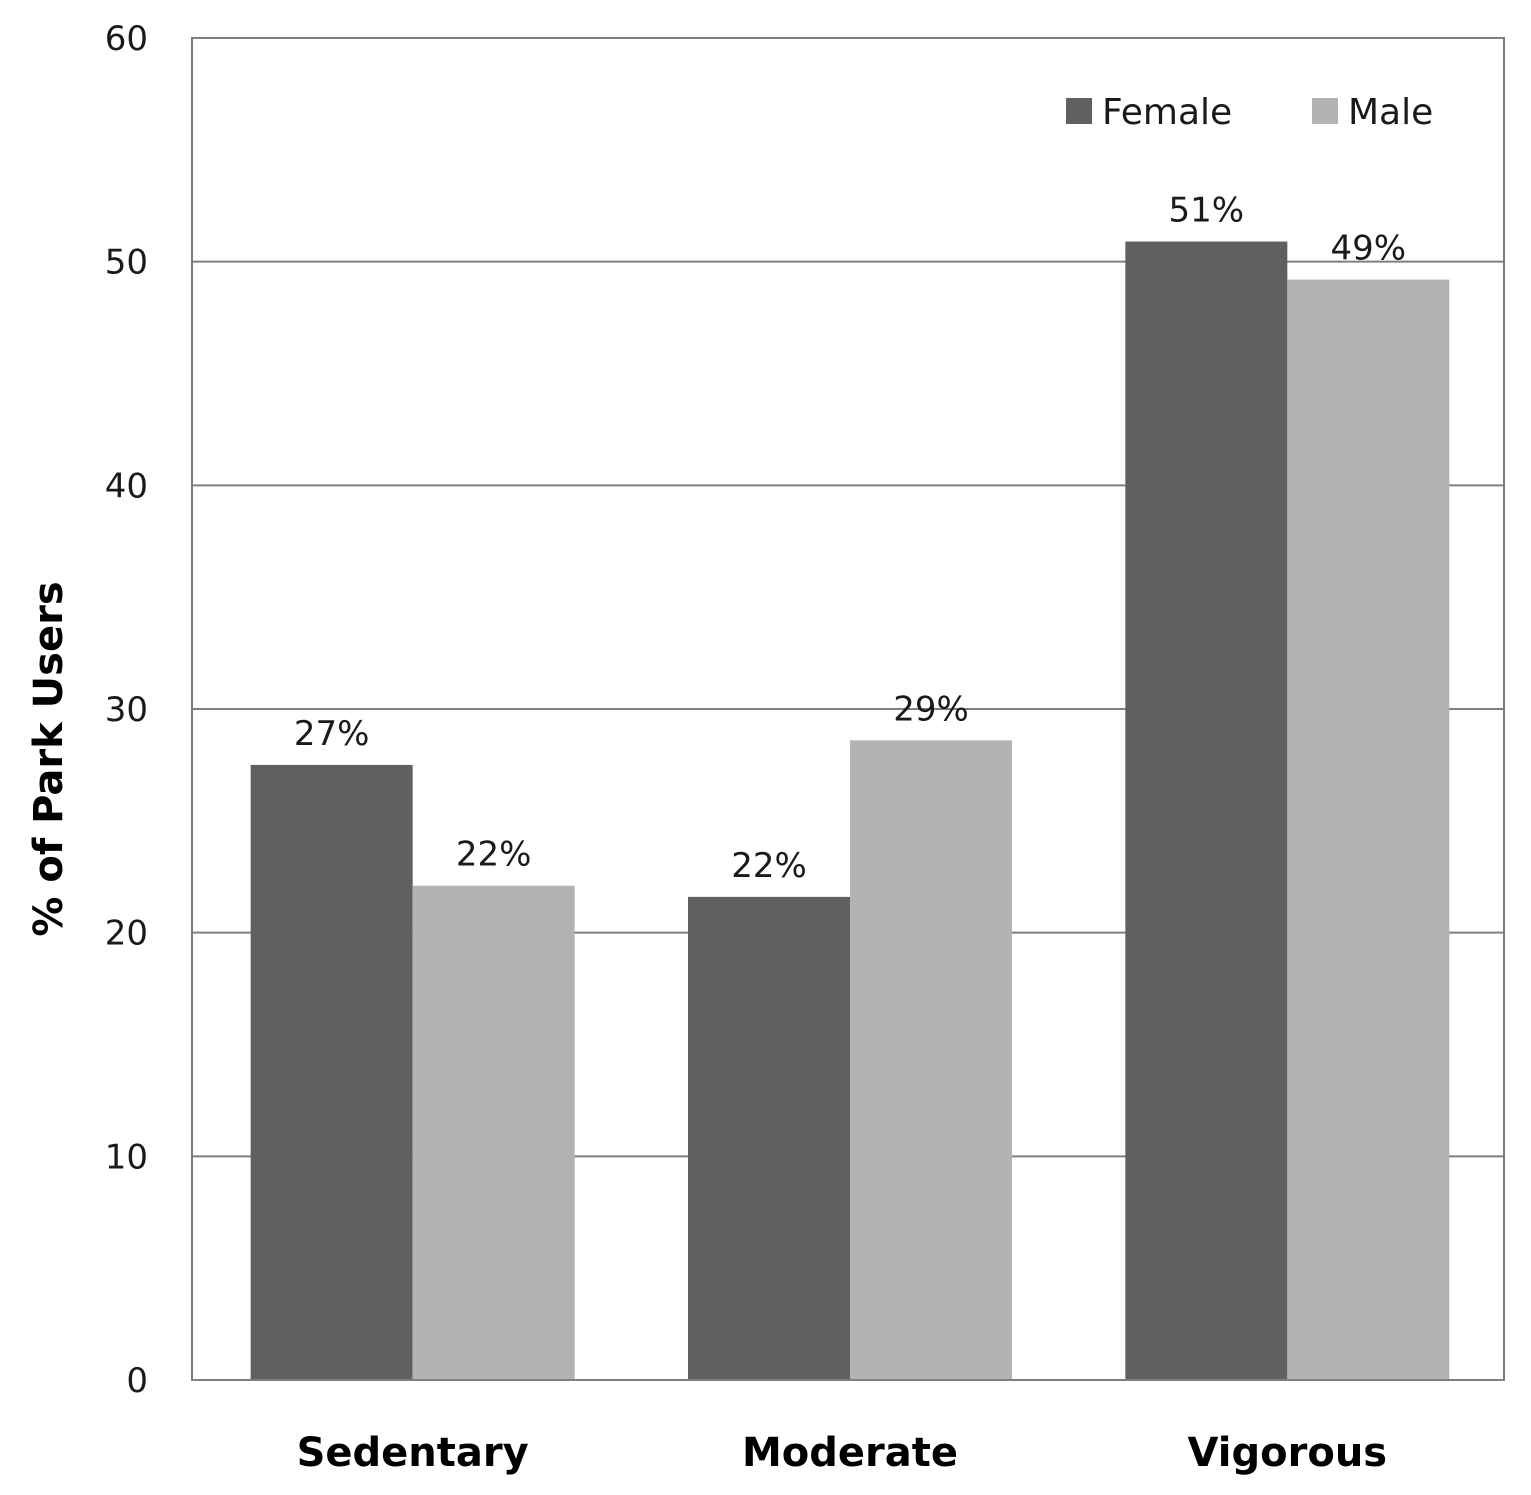 This screenshot has width=1531, height=1495. Describe the element at coordinates (769, 866) in the screenshot. I see `data-label-female-moderate: 22%` at that location.